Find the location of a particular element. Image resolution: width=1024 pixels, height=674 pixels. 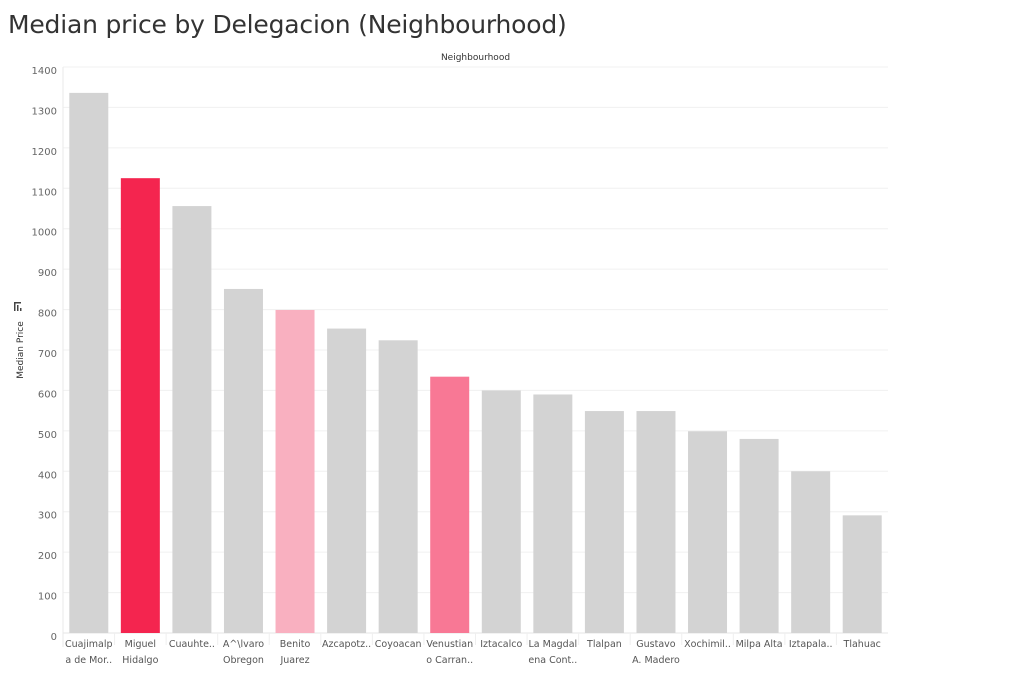

x-tick-label: Miguel is located at coordinates (140, 644).